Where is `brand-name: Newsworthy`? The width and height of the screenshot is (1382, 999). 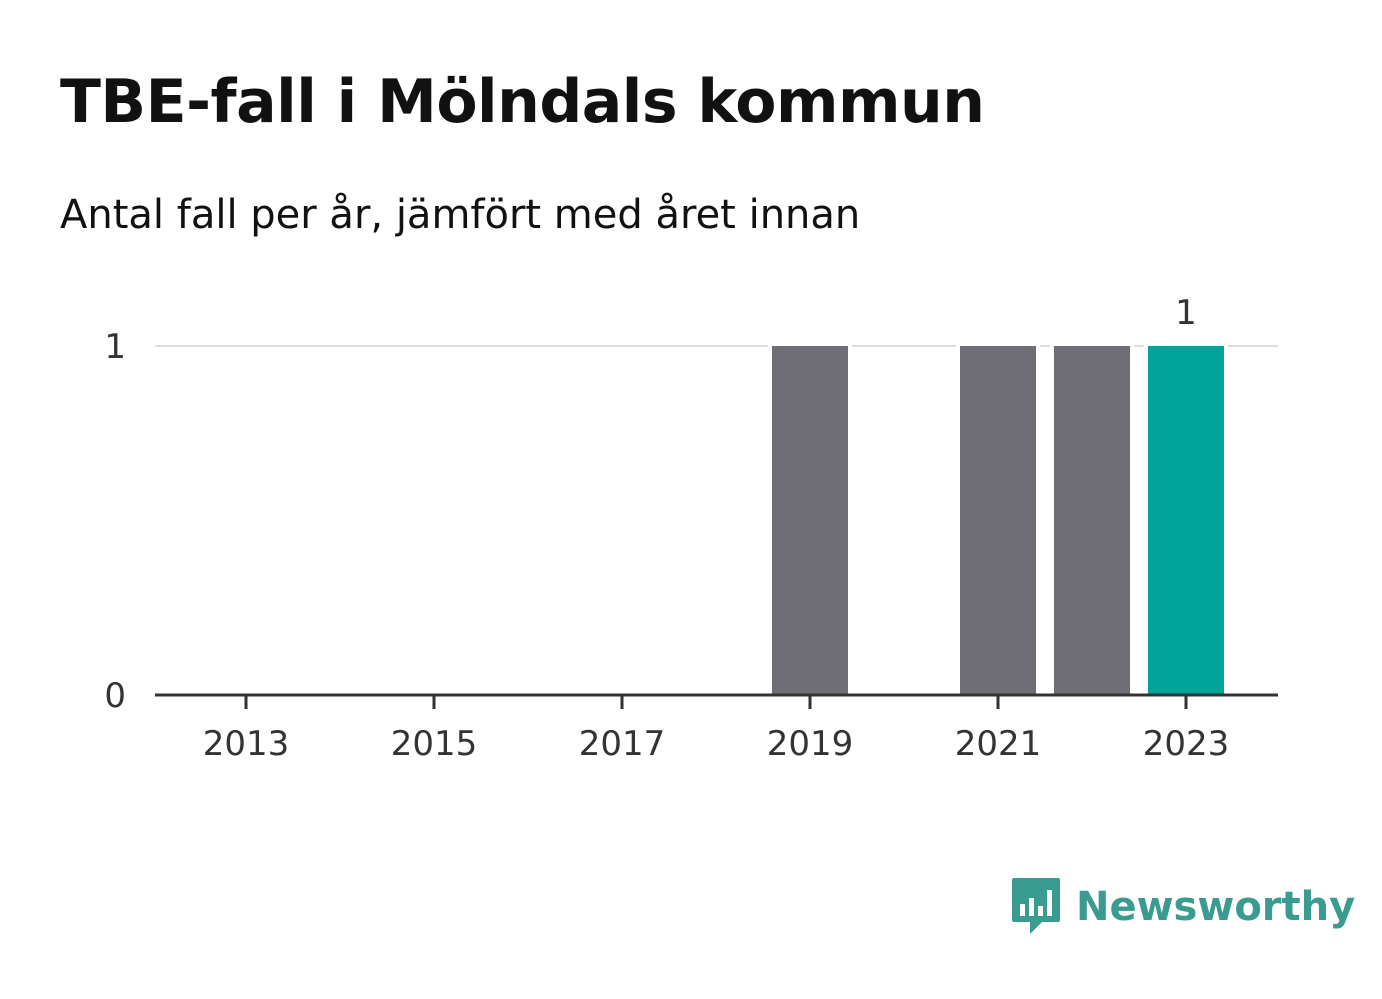
brand-name: Newsworthy is located at coordinates (1216, 907).